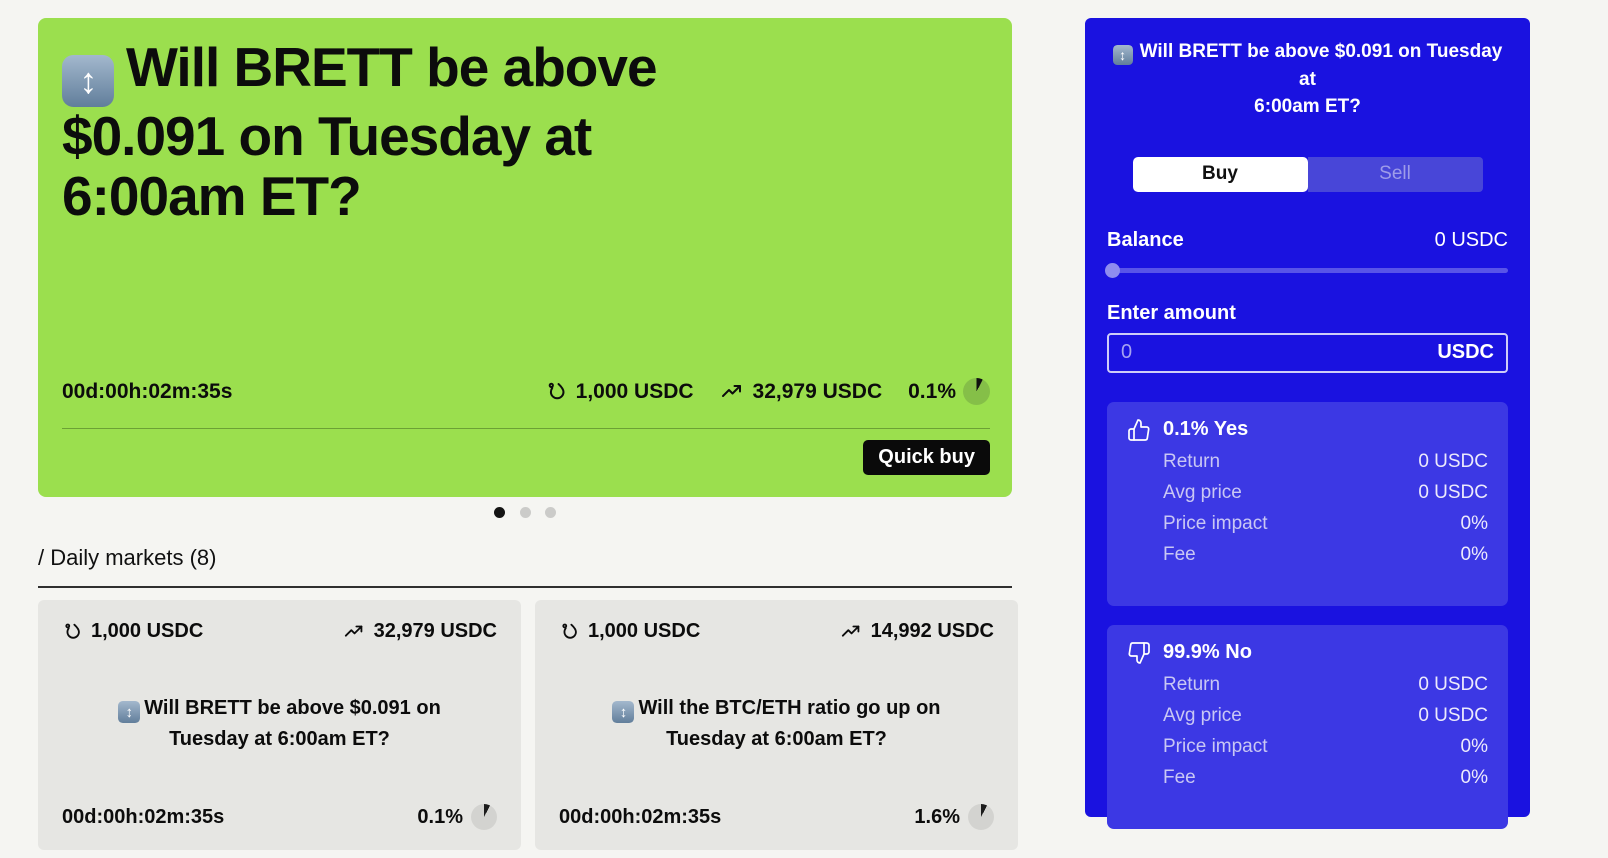 The width and height of the screenshot is (1608, 858). Describe the element at coordinates (147, 391) in the screenshot. I see `hero-countdown: 00d:00h:02m:35s` at that location.